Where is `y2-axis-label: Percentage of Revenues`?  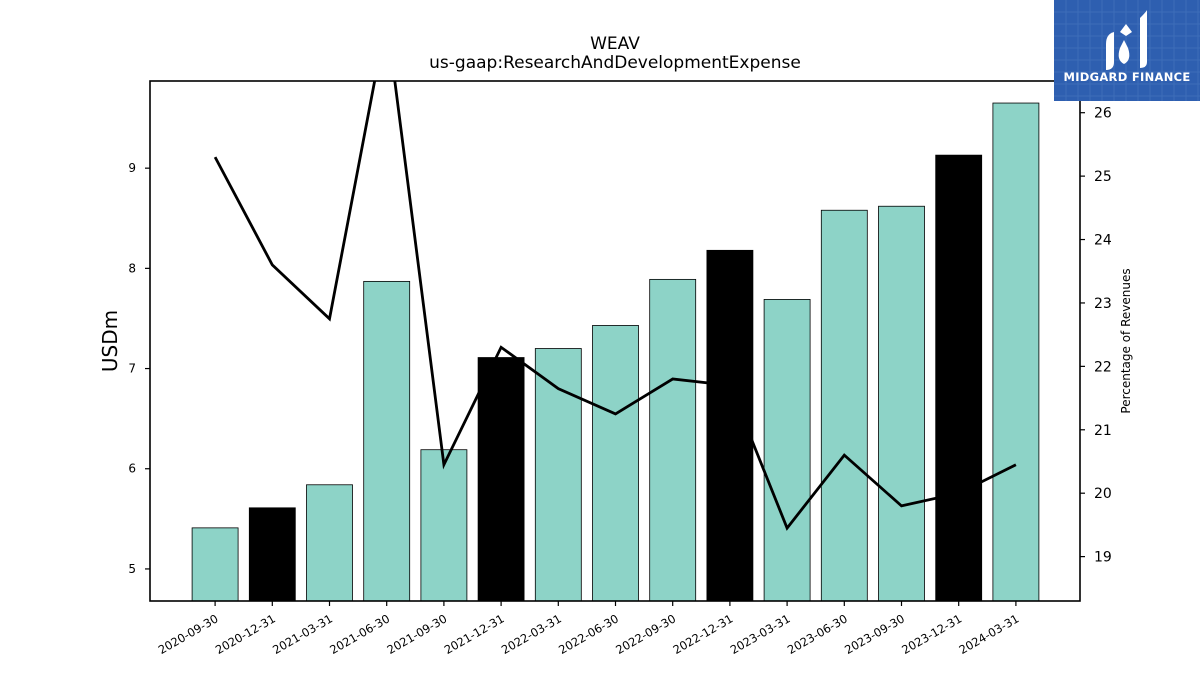 y2-axis-label: Percentage of Revenues is located at coordinates (1126, 340).